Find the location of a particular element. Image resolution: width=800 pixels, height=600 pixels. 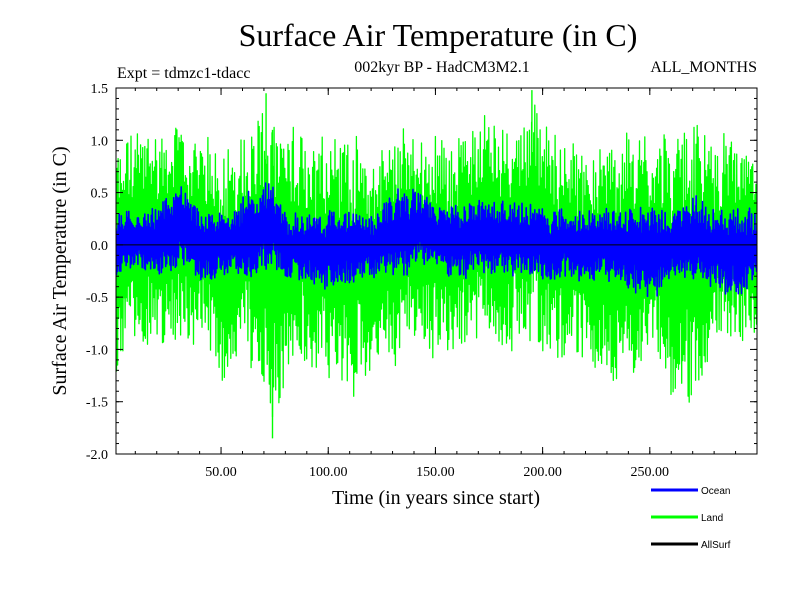

y-tick-label: -2.0 is located at coordinates (97, 455).